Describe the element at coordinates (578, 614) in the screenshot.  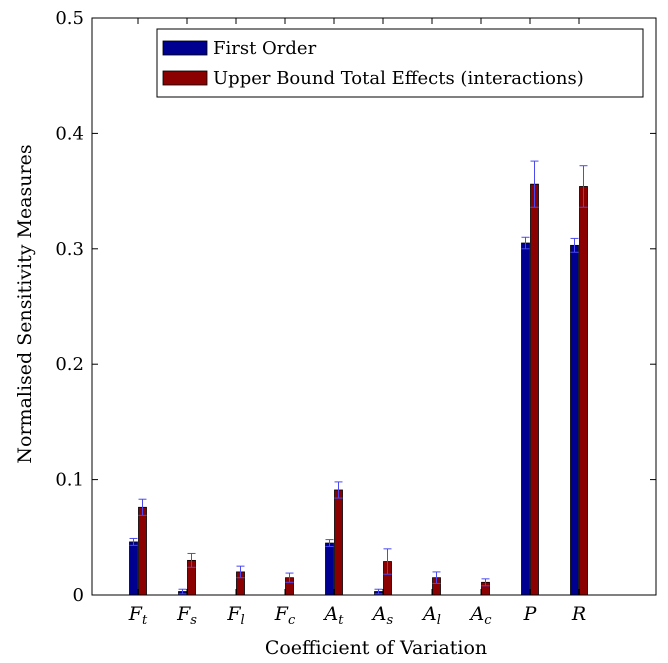
I see `x-tick-label: R` at that location.